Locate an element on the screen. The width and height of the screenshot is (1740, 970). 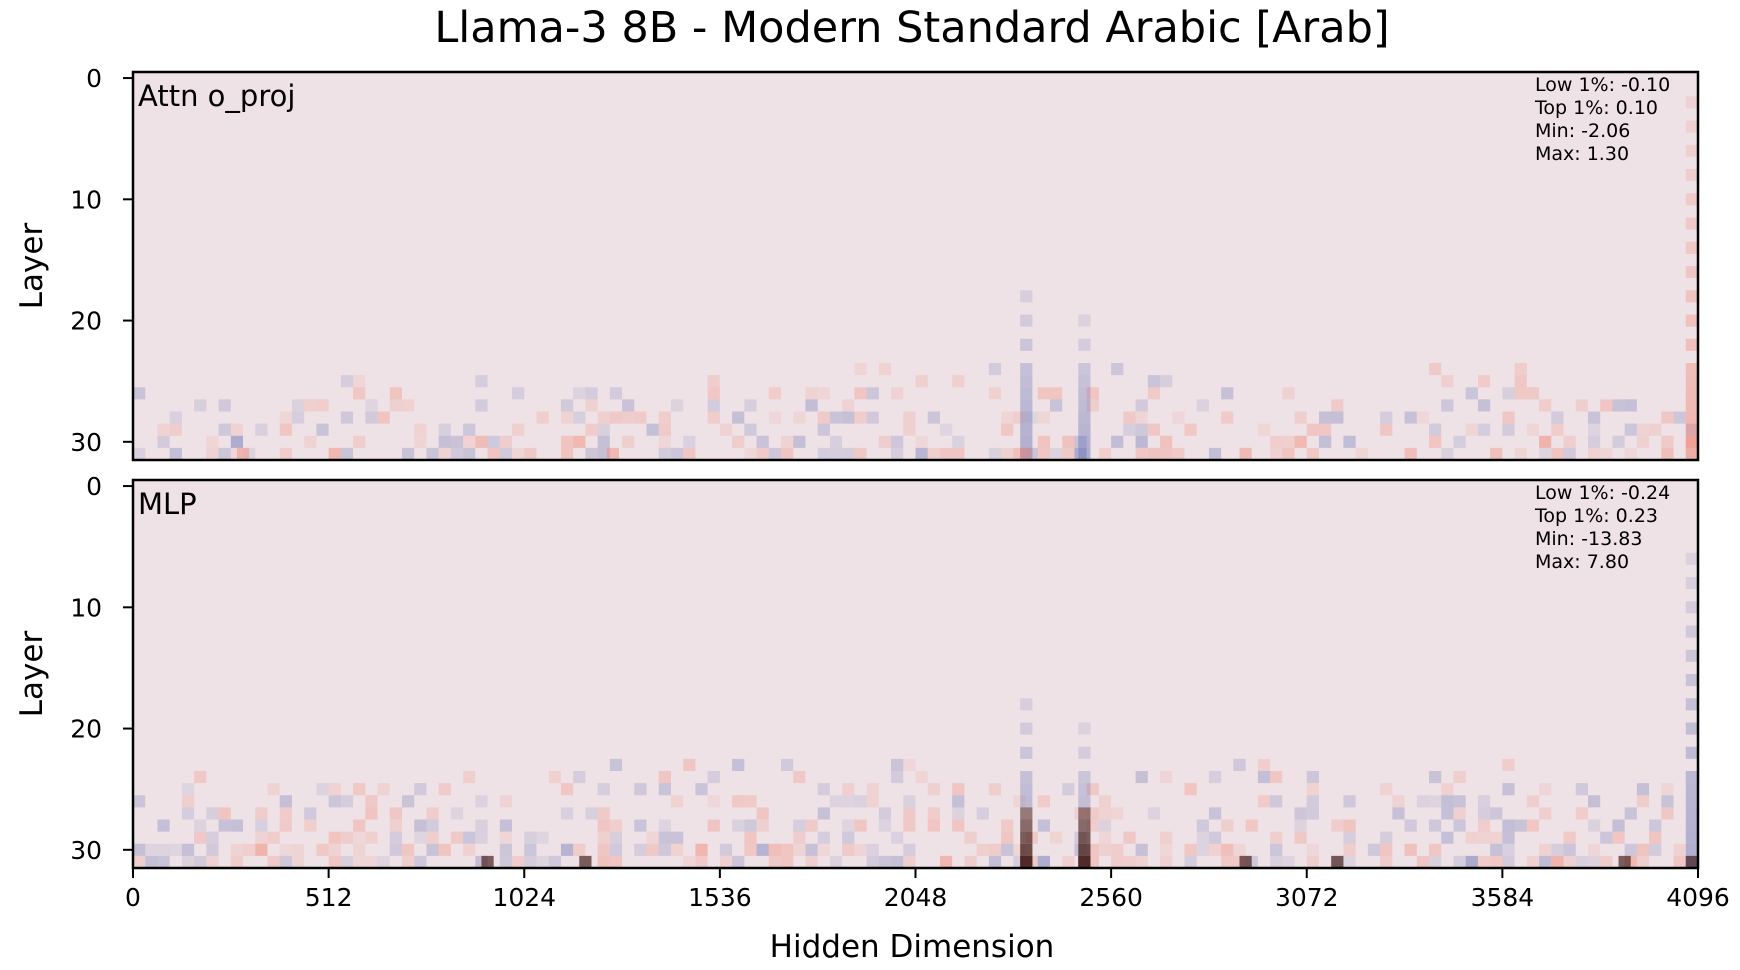
x-tick-label: 1536 is located at coordinates (720, 897).